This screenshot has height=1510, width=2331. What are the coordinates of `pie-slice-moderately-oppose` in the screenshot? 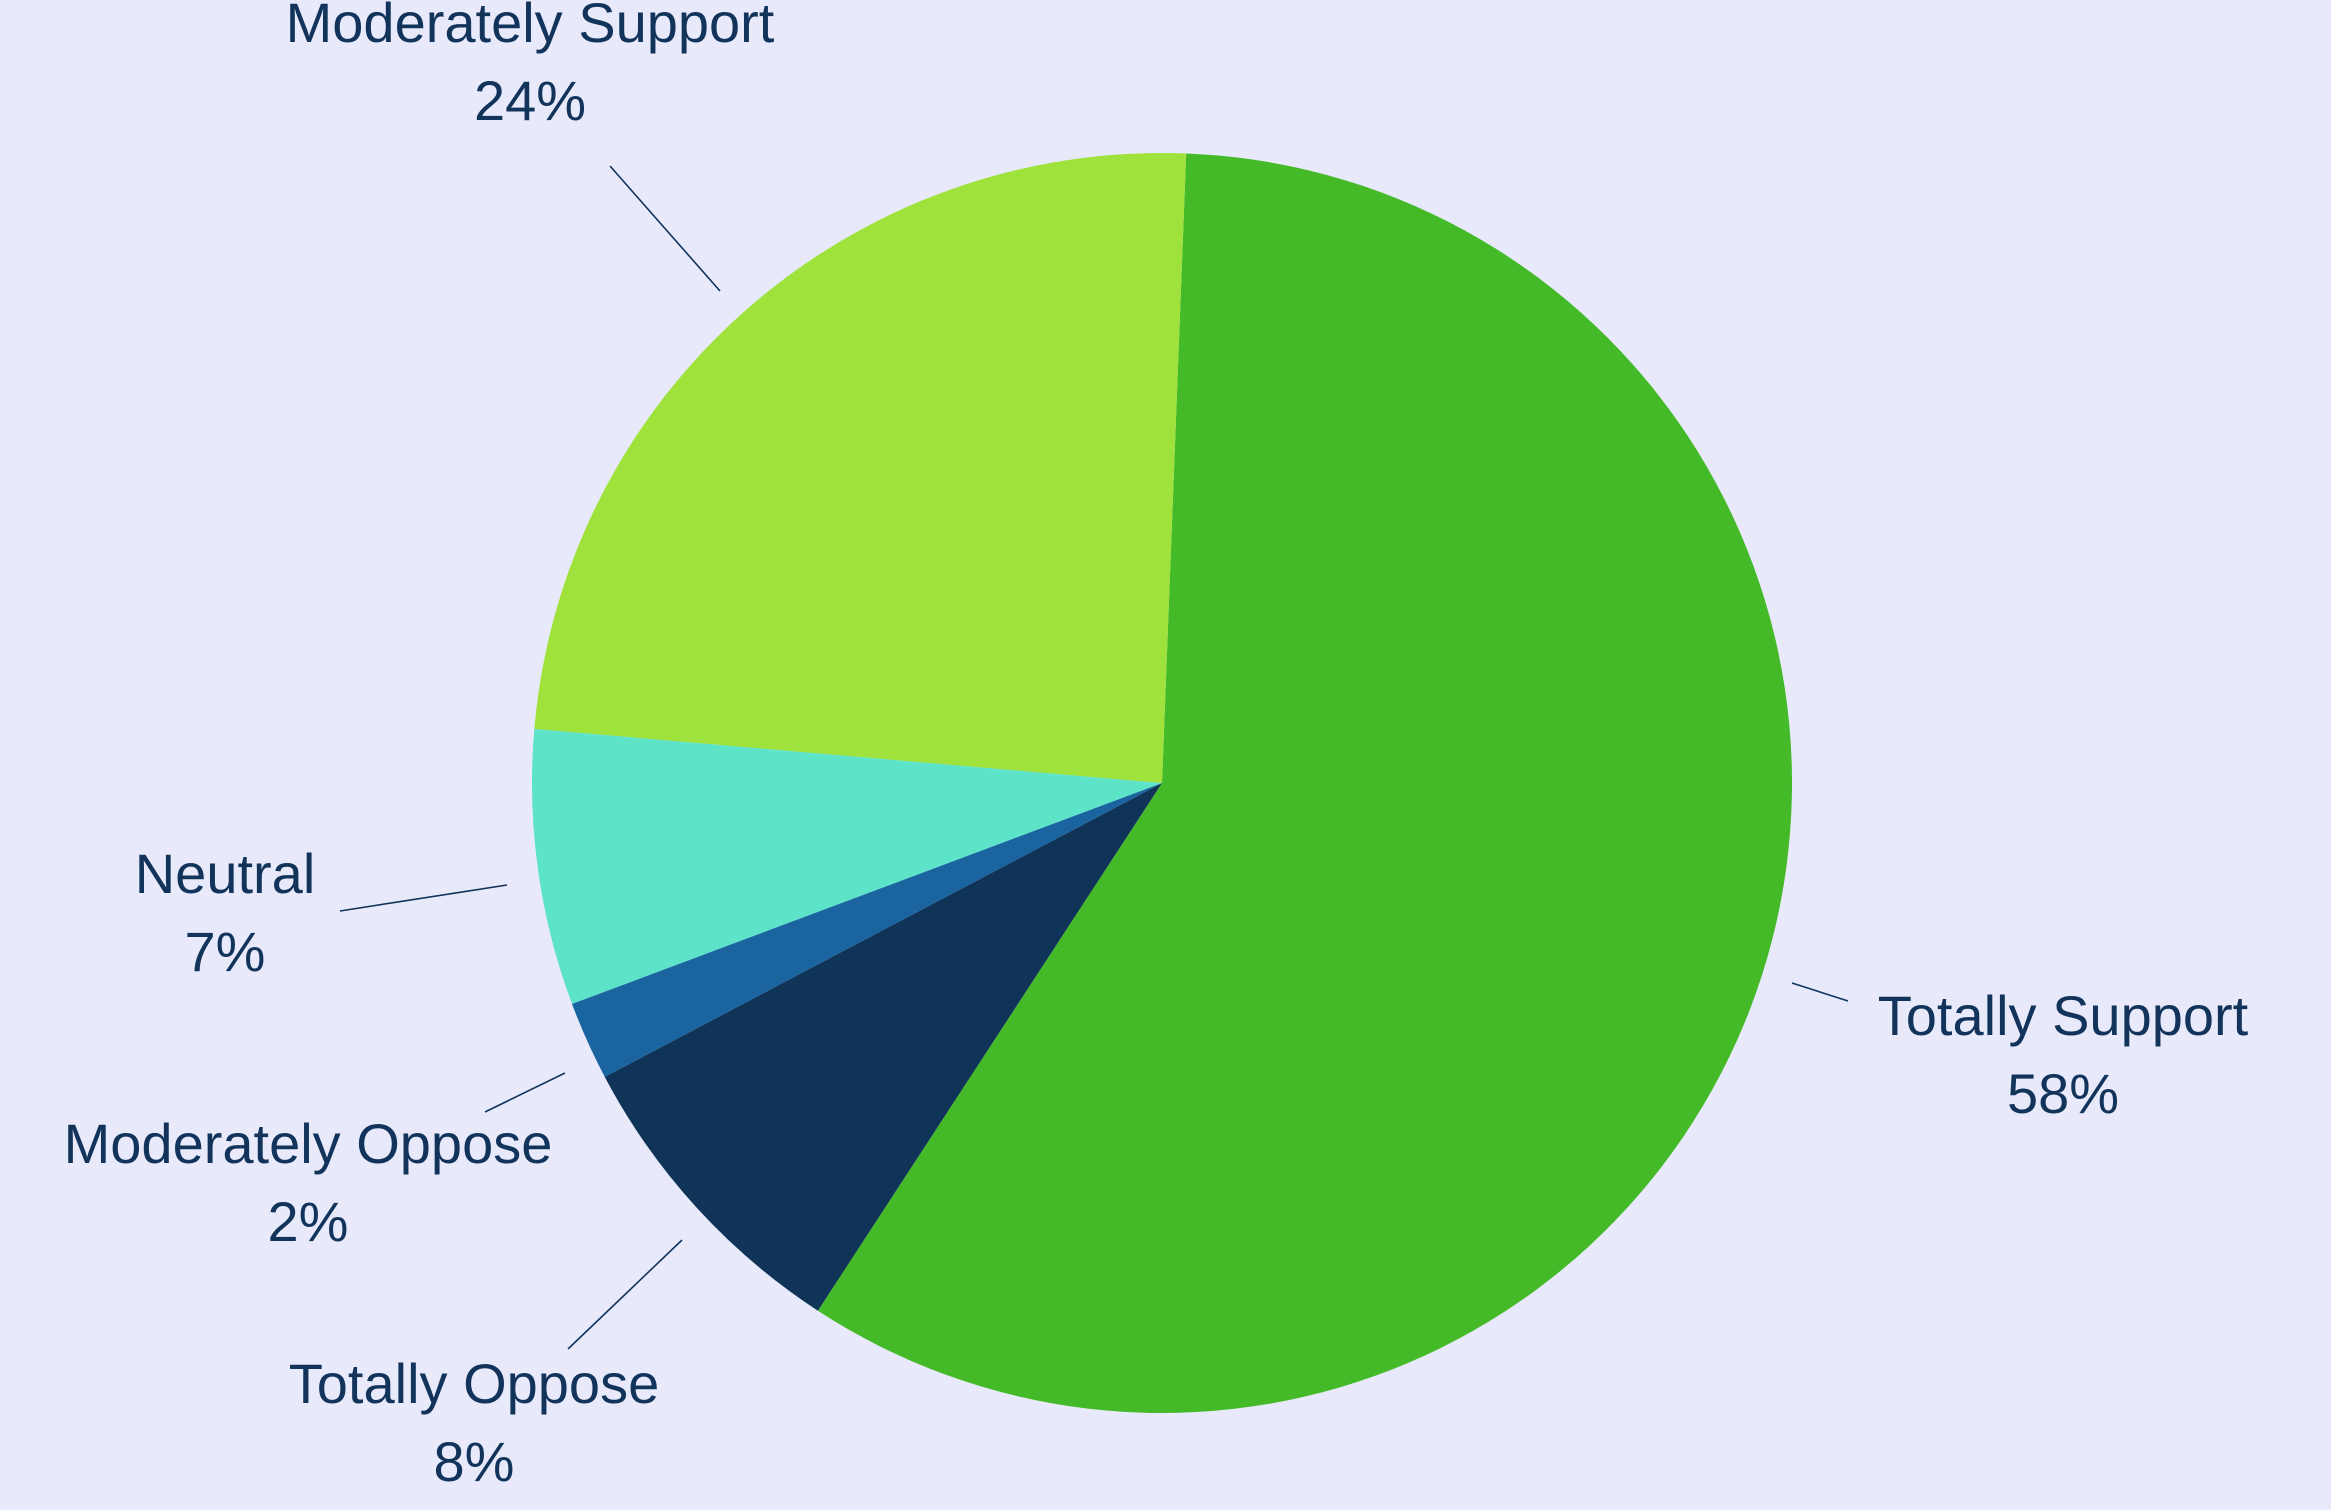 It's located at (867, 930).